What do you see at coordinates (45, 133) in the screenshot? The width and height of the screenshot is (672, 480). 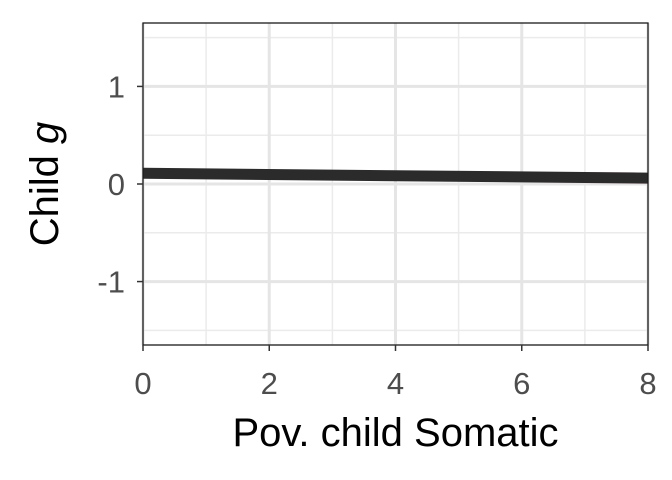 I see `y-axis-title-italic: g` at bounding box center [45, 133].